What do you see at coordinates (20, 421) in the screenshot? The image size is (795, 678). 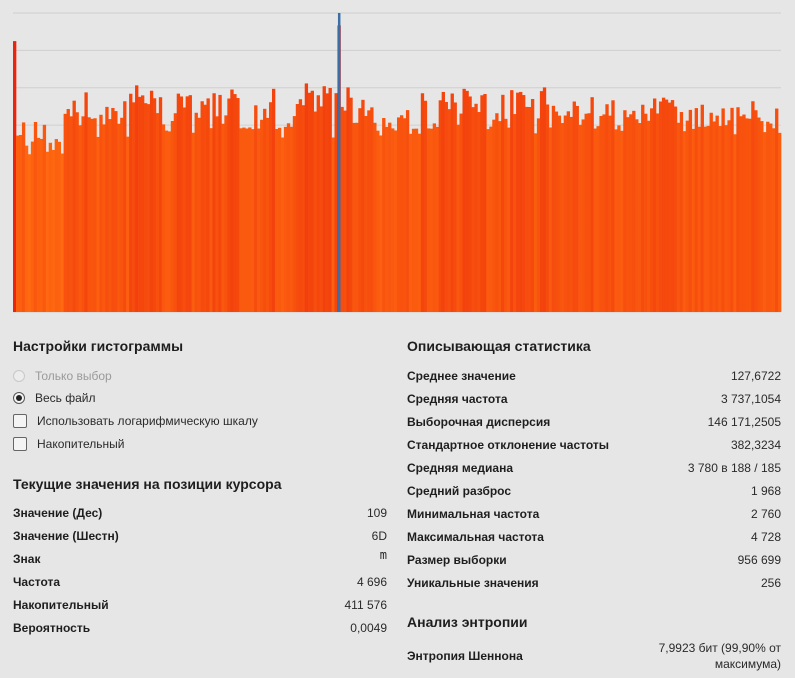 I see `checkbox-log-scale-box` at bounding box center [20, 421].